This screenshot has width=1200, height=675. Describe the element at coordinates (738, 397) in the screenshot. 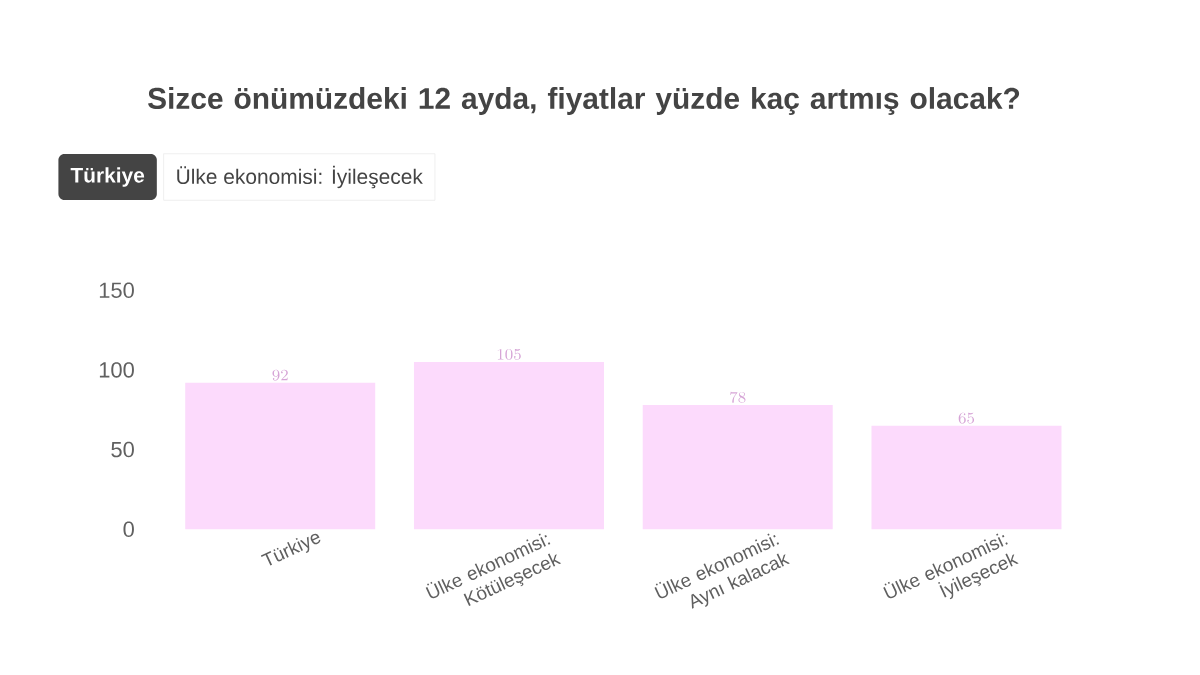

I see `data-label: 78` at that location.